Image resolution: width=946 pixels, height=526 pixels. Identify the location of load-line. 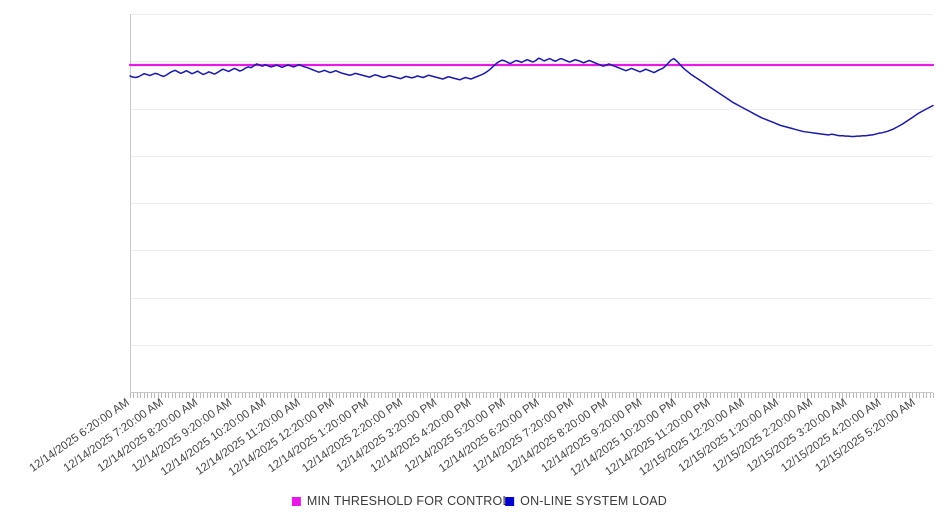
(531, 97).